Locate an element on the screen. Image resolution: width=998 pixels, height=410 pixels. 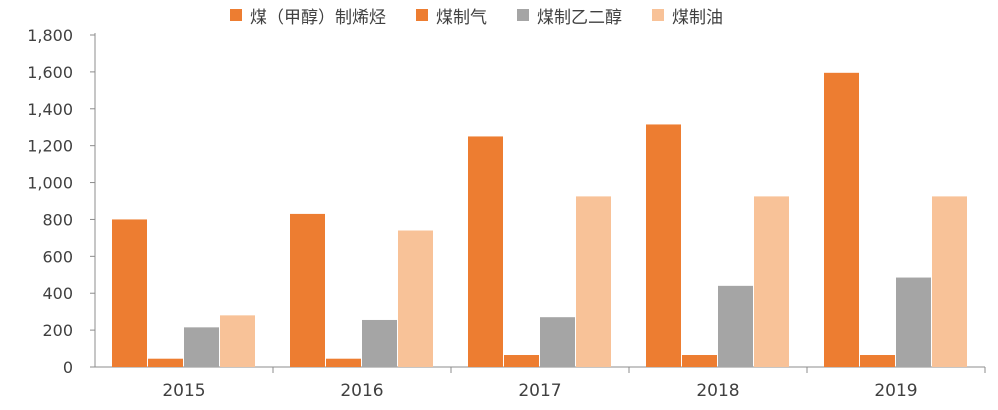
x-tick-label: 2018 is located at coordinates (717, 391).